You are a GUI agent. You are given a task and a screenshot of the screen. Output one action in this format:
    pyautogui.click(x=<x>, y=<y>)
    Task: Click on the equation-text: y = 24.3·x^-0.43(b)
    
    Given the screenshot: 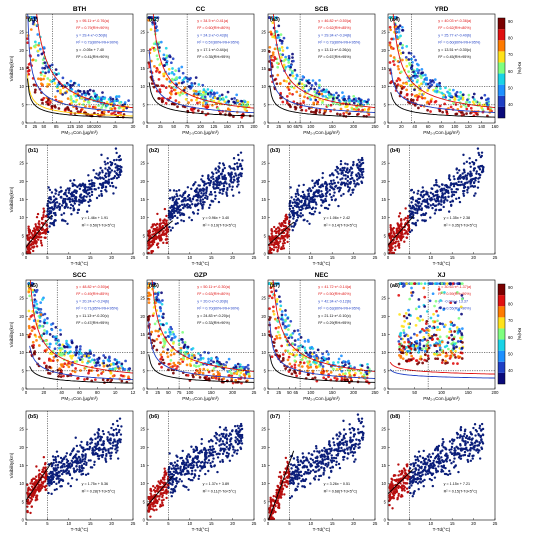 What is the action you would take?
    pyautogui.click(x=212, y=35)
    